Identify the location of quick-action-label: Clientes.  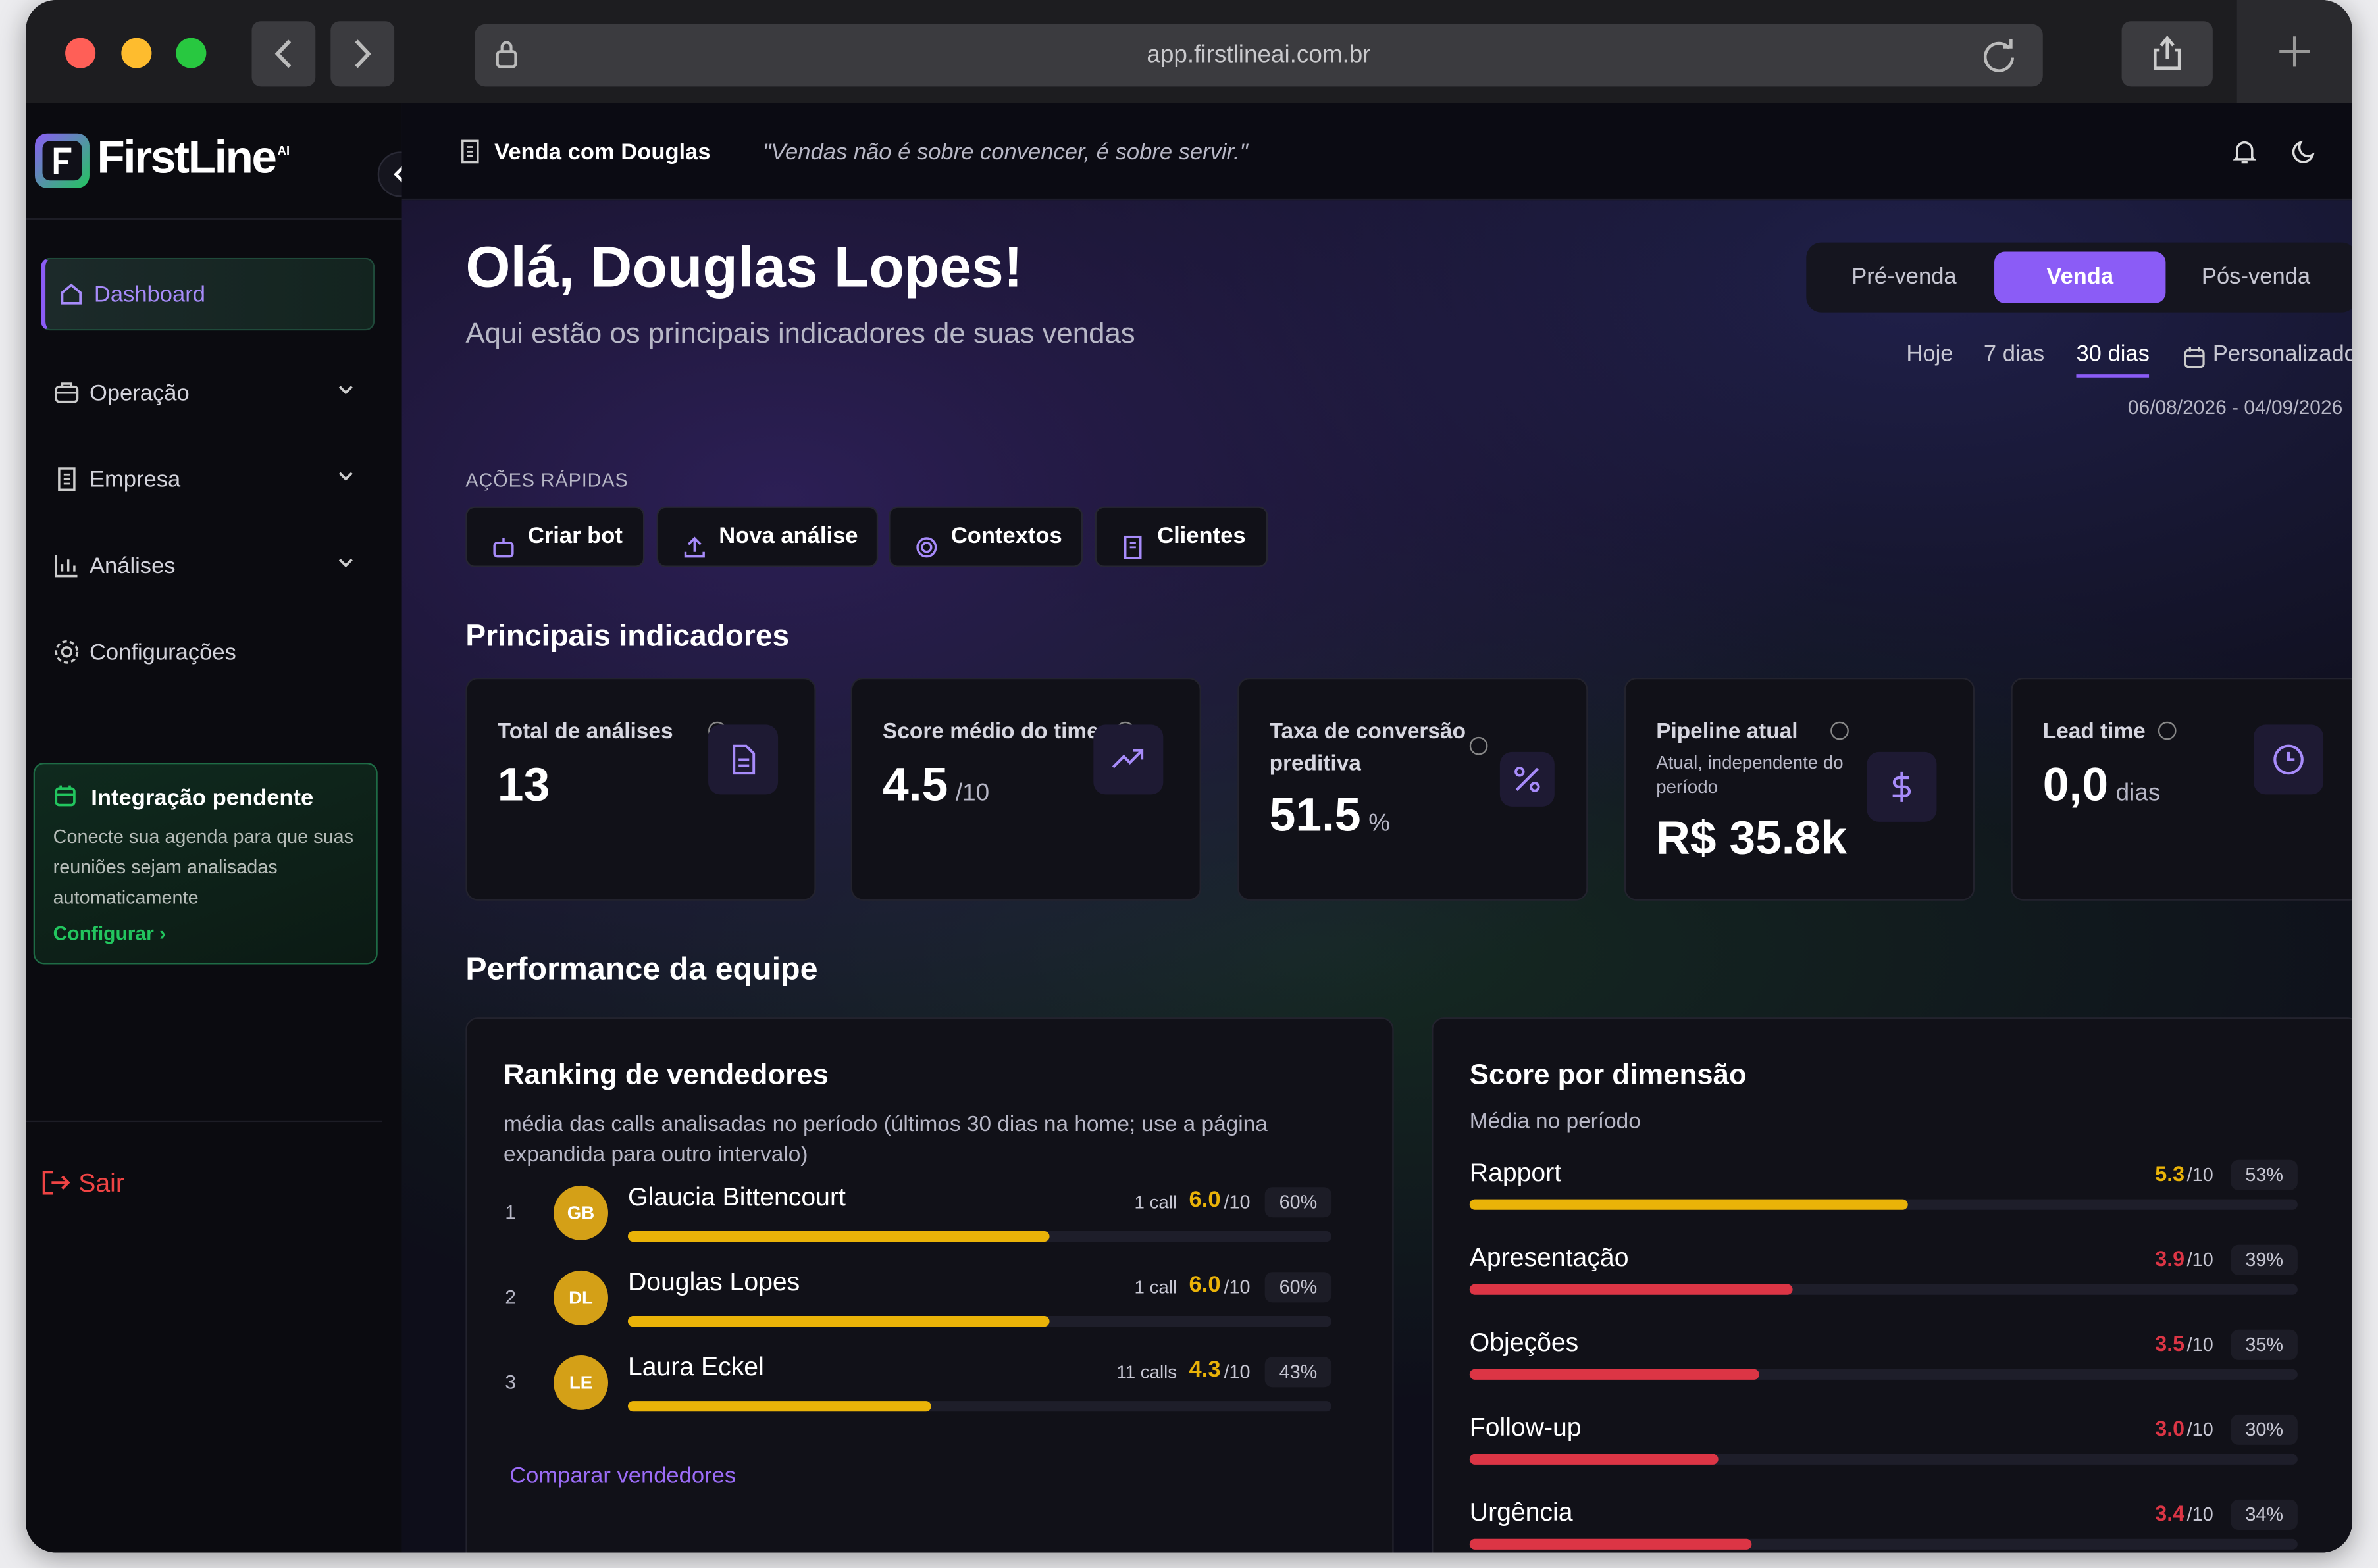
(1201, 535).